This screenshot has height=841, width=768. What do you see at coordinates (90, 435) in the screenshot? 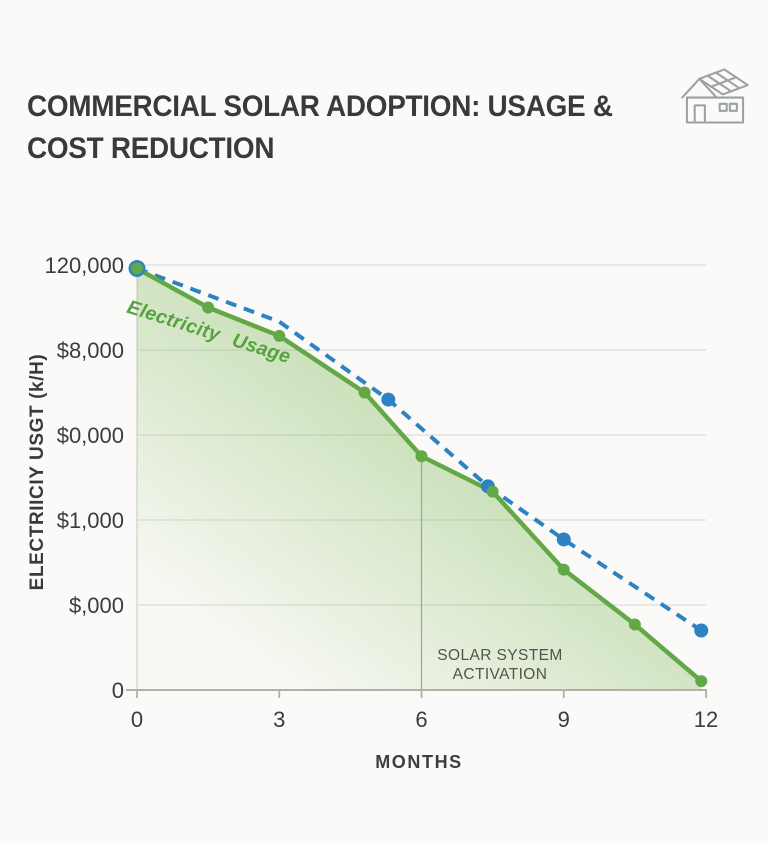
I see `y-tick-label: $0,000` at bounding box center [90, 435].